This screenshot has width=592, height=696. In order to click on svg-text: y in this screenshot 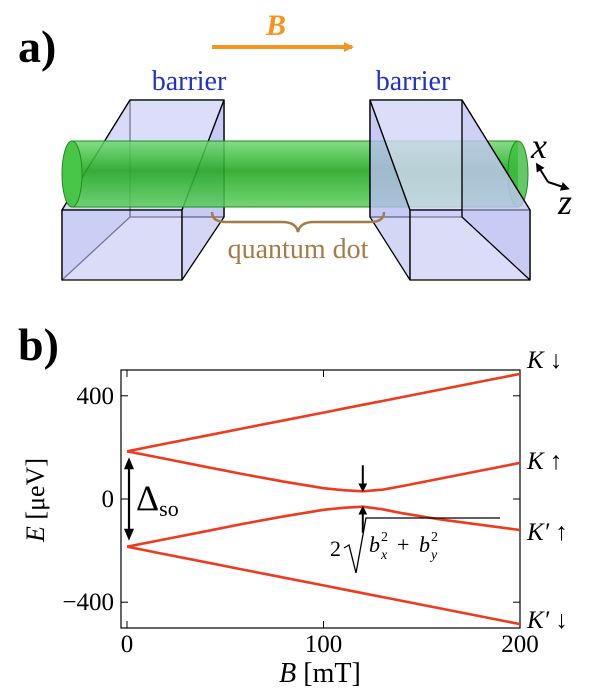, I will do `click(433, 555)`.